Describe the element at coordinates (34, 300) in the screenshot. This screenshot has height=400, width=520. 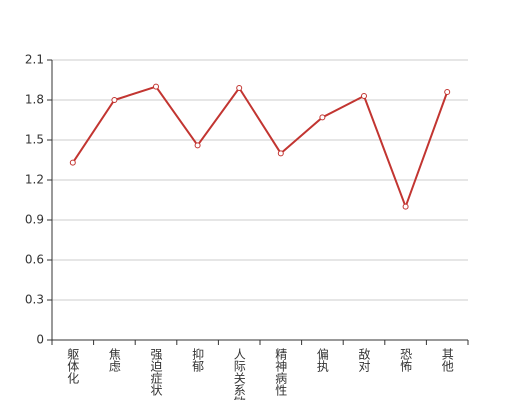
I see `y-tick-label: 0.3` at that location.